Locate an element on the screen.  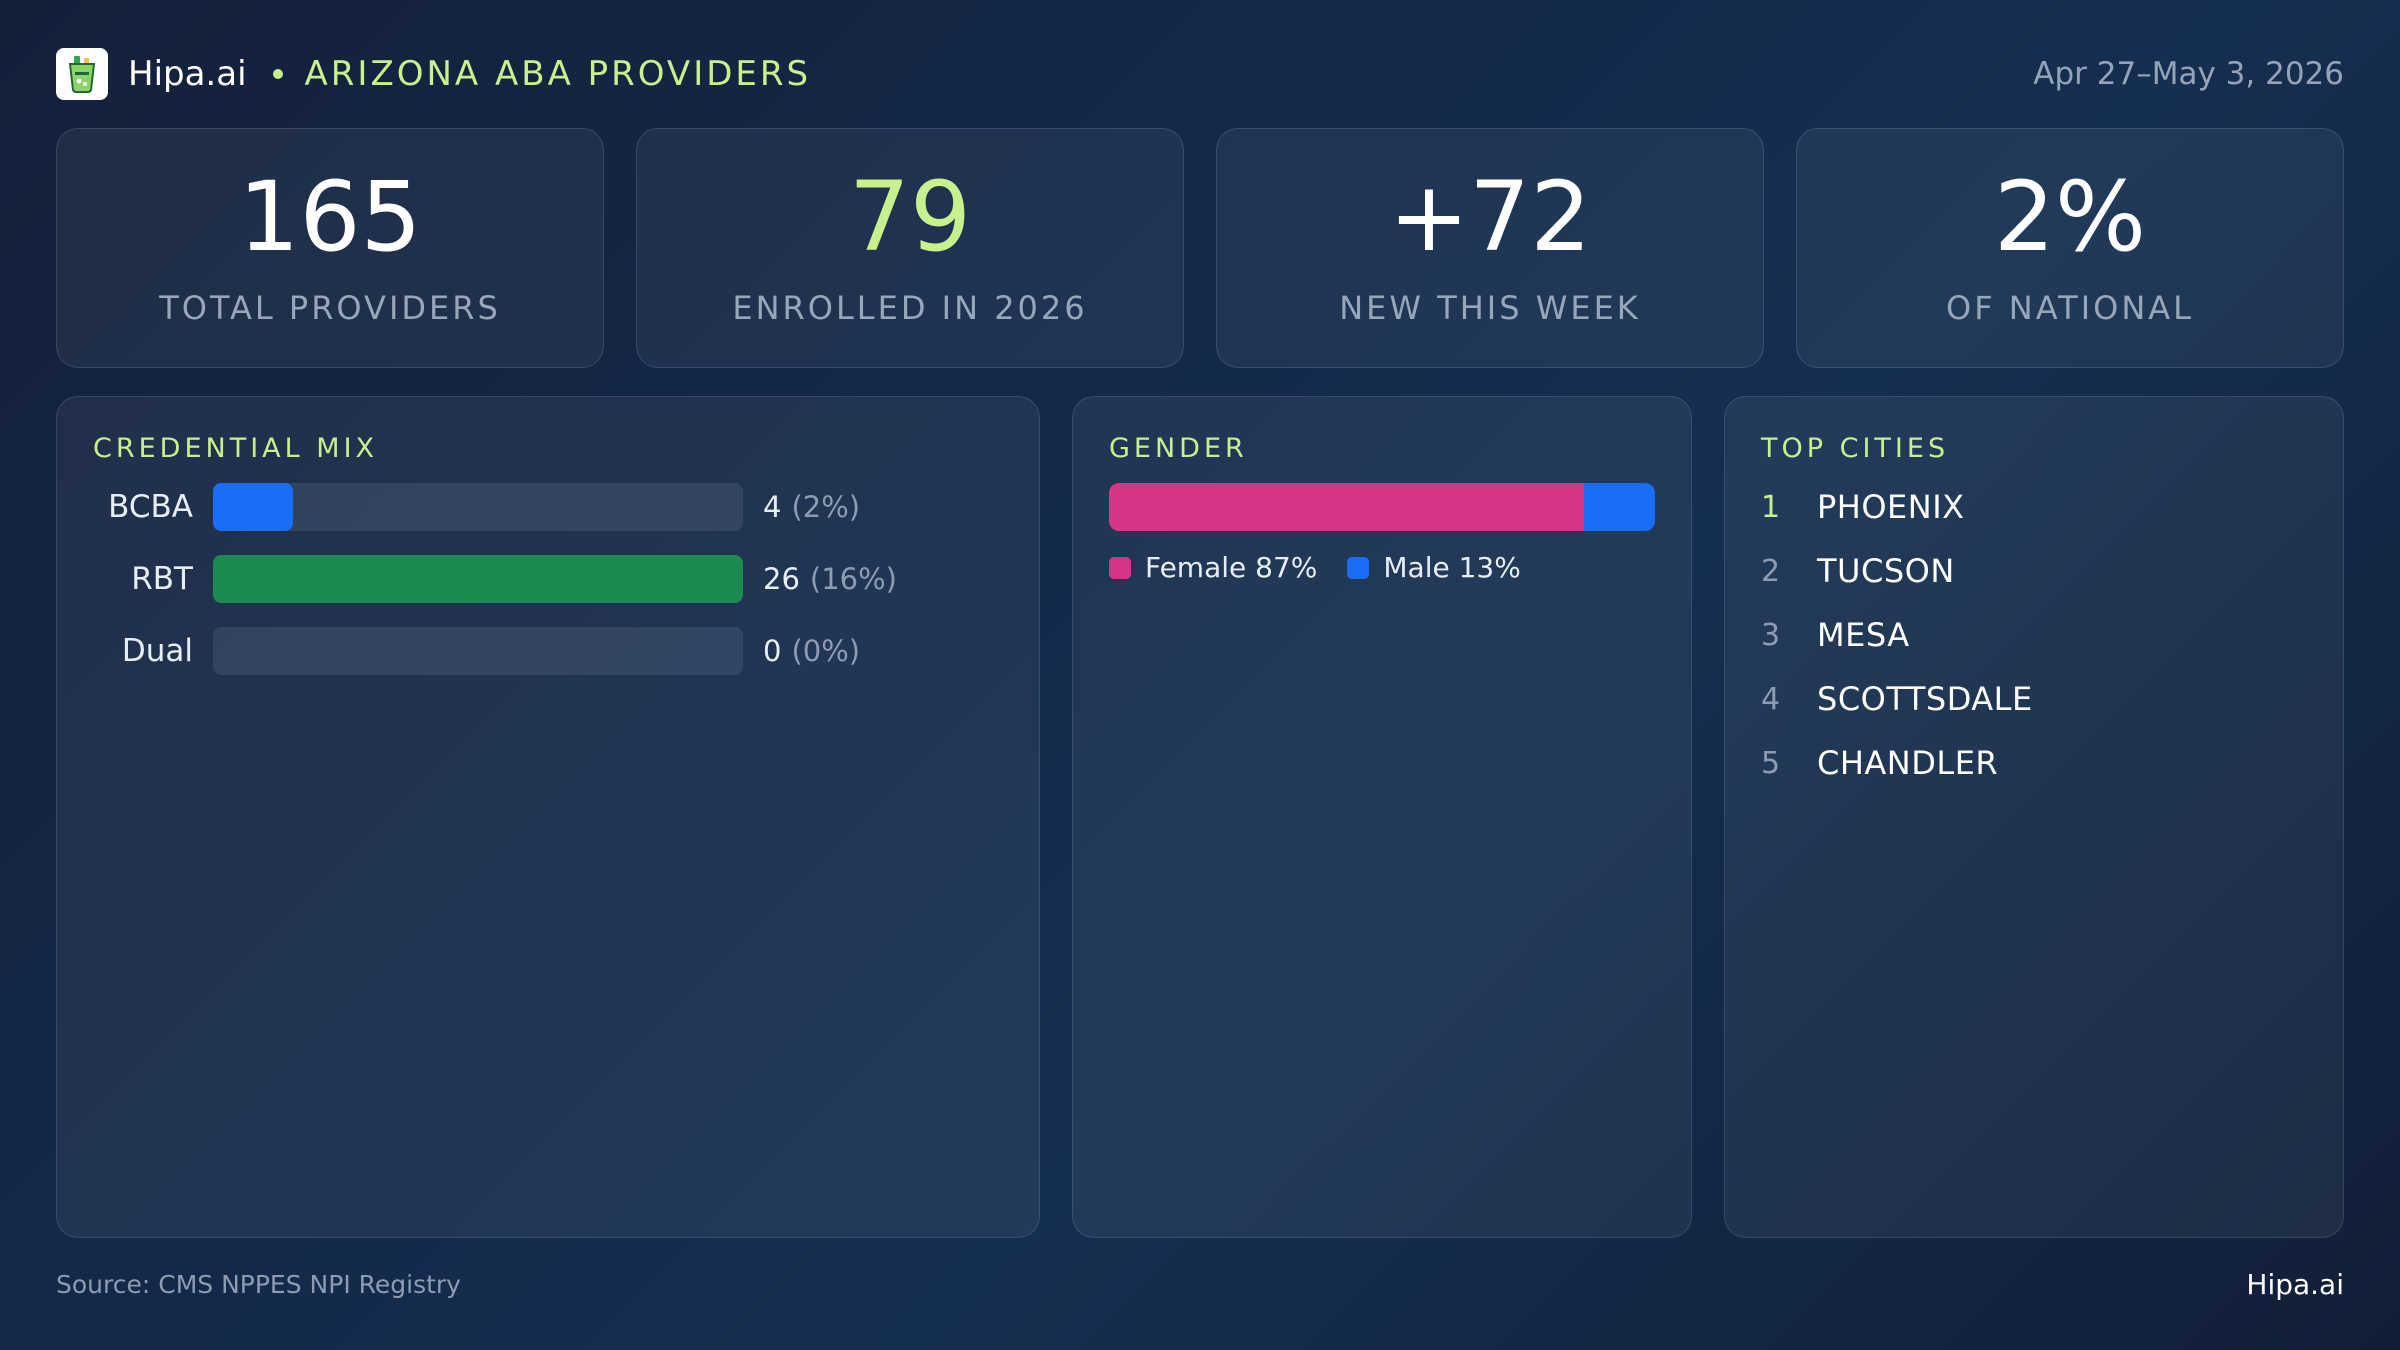
panel-title: CREDENTIAL MIX is located at coordinates (236, 448).